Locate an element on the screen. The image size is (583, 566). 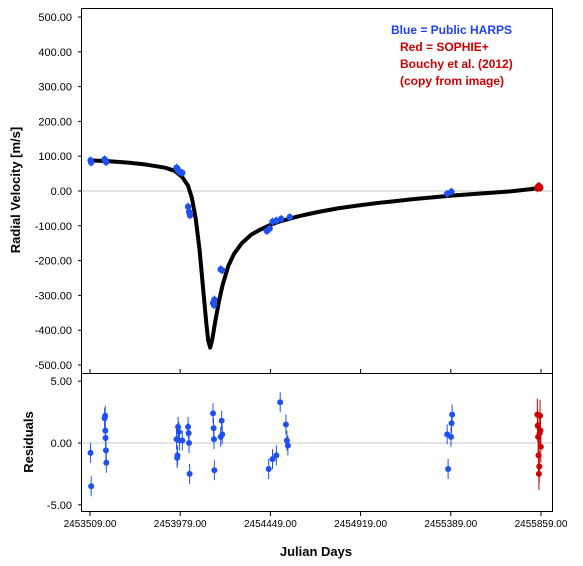
residuals-y-tick-label: -5.00 is located at coordinates (59, 506).